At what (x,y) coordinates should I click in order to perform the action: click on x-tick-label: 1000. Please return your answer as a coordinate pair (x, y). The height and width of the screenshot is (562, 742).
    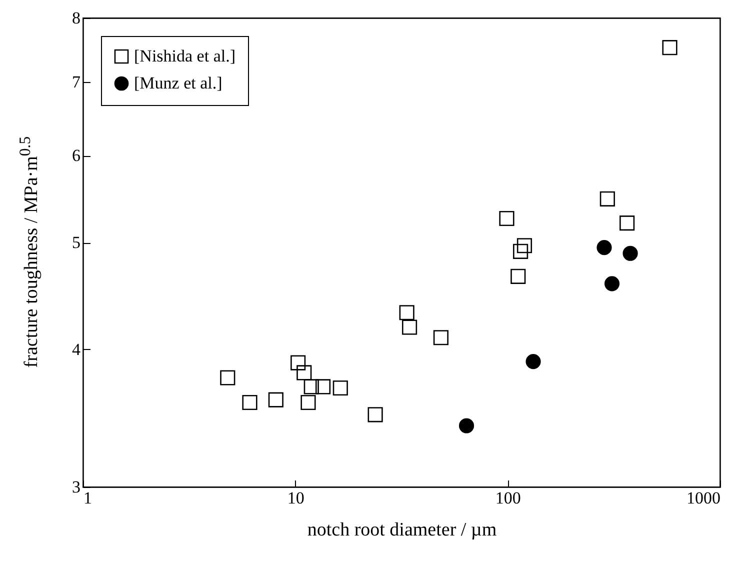
    Looking at the image, I should click on (703, 498).